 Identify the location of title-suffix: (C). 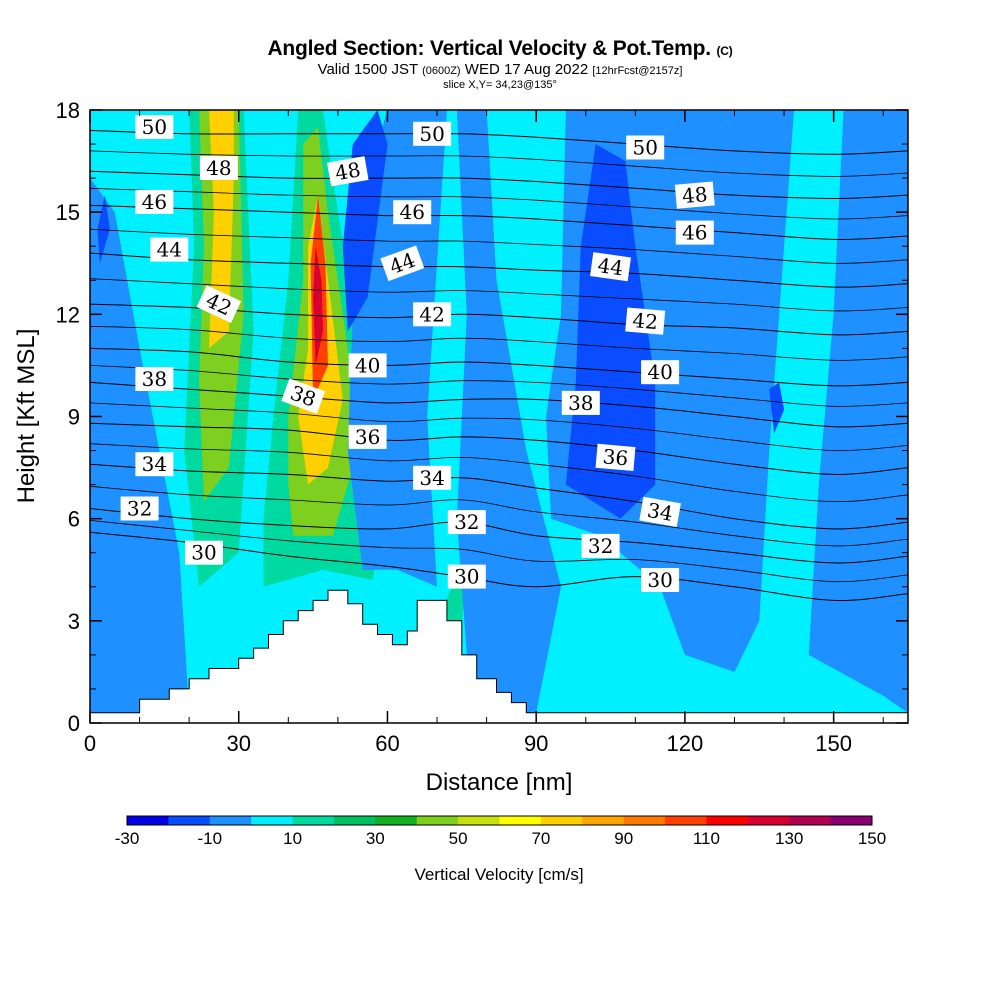
(724, 51).